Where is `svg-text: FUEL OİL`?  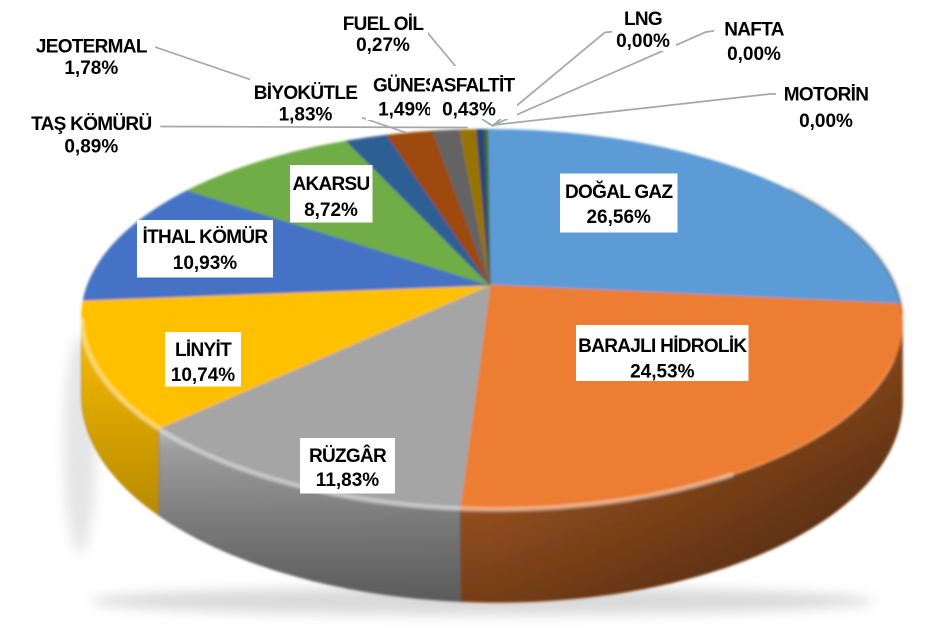
svg-text: FUEL OİL is located at coordinates (384, 24).